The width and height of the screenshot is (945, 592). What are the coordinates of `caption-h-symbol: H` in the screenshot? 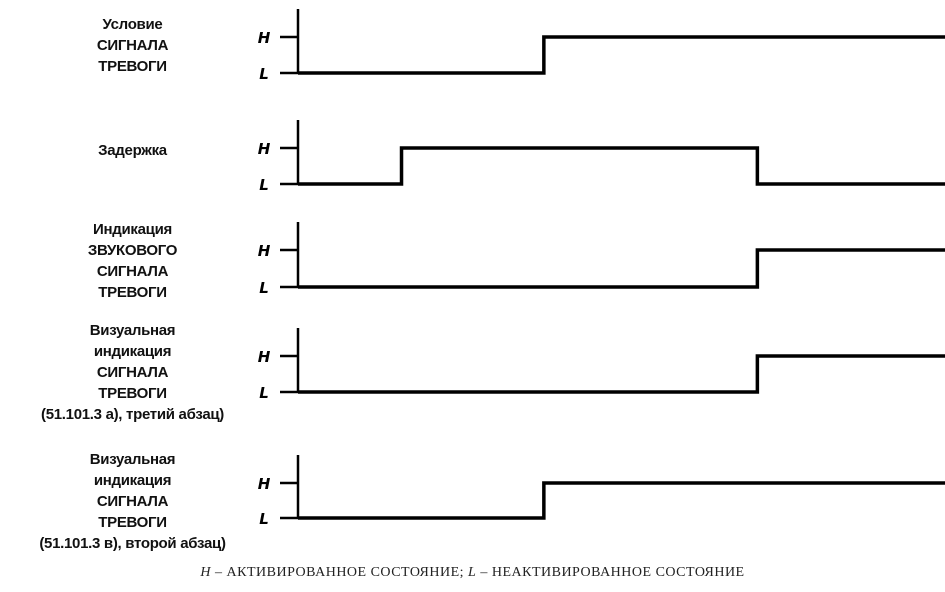 It's located at (206, 572).